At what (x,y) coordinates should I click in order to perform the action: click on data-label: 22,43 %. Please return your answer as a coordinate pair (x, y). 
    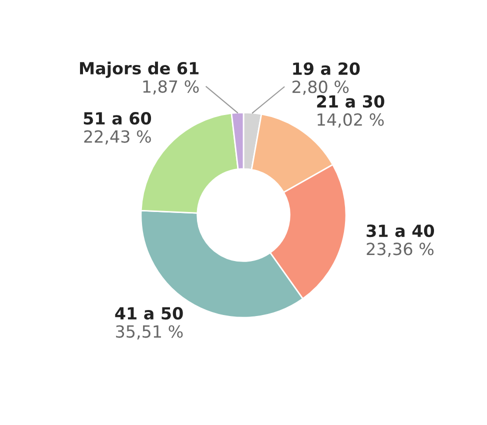
    Looking at the image, I should click on (117, 137).